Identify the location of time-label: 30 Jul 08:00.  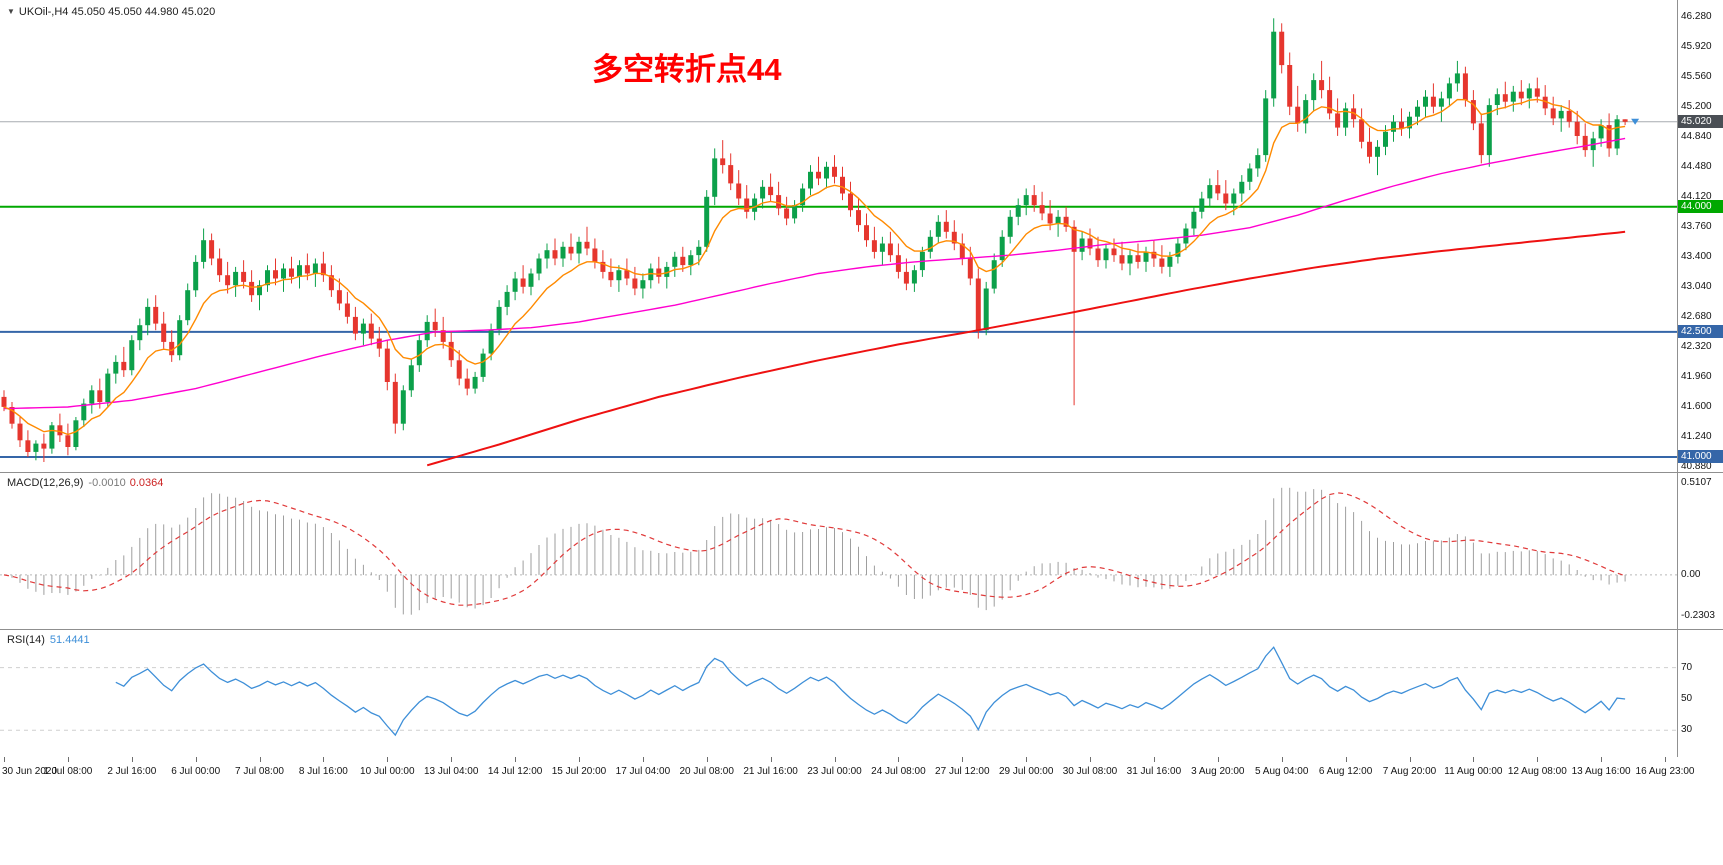
(1090, 771).